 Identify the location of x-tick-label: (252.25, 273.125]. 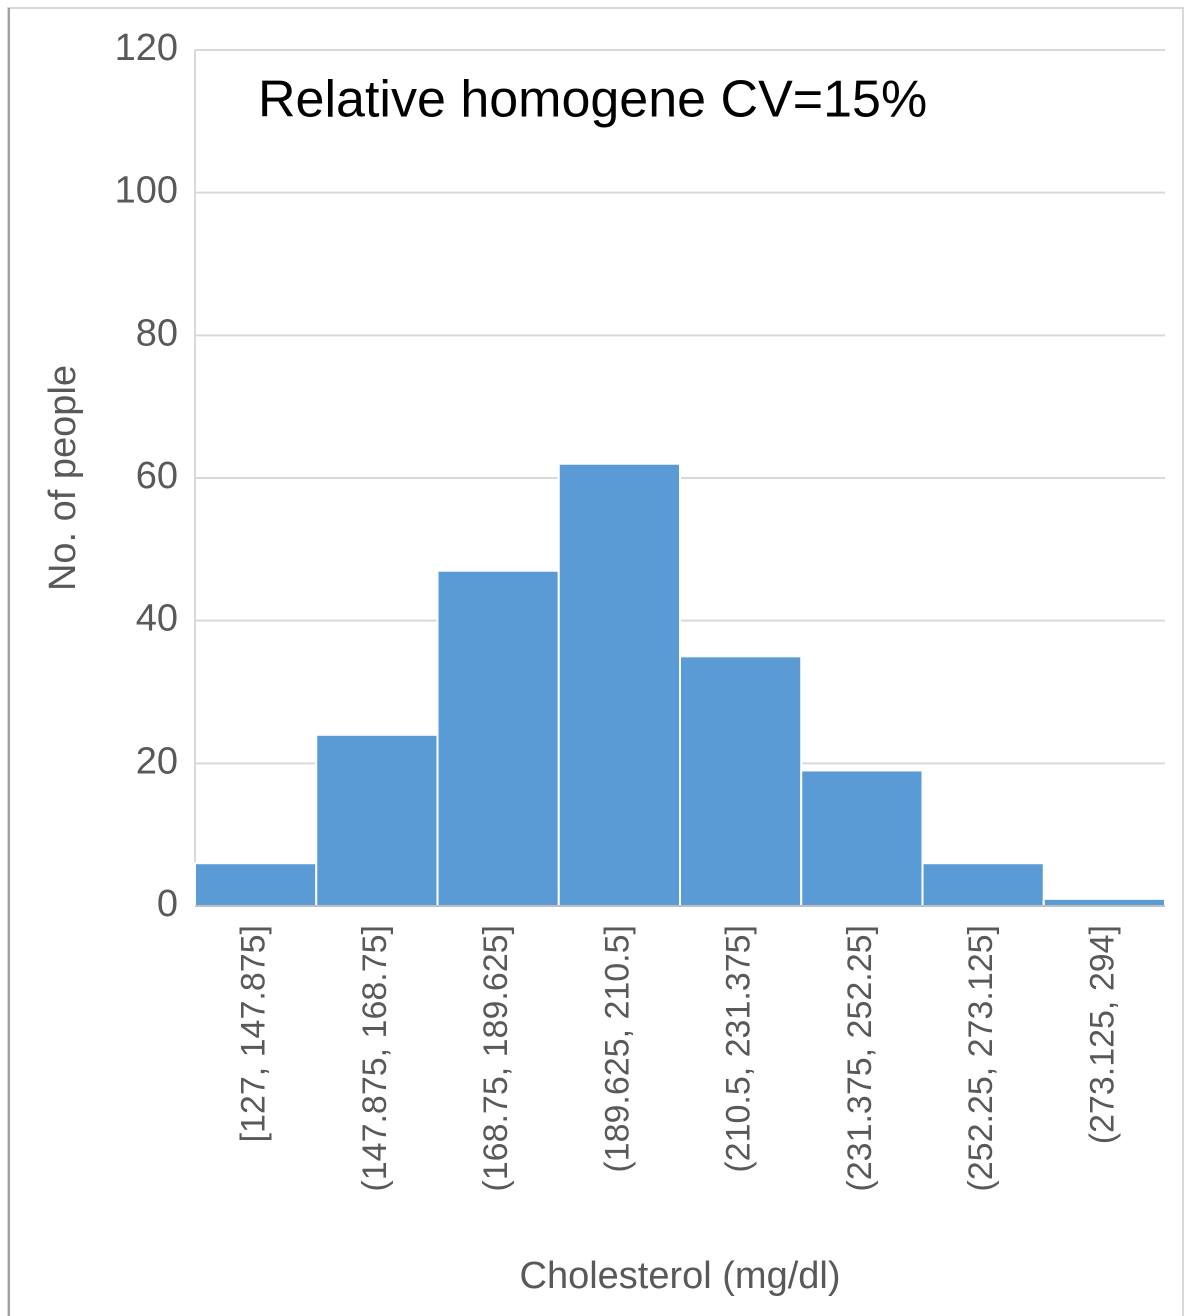
(981, 1058).